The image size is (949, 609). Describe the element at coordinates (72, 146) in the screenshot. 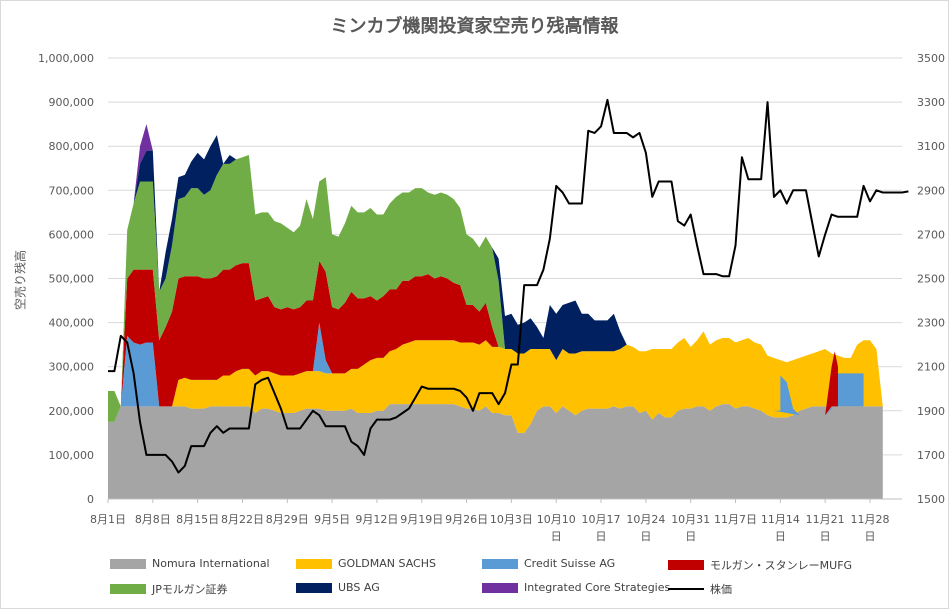

I see `y-tick-label: 800,000` at that location.